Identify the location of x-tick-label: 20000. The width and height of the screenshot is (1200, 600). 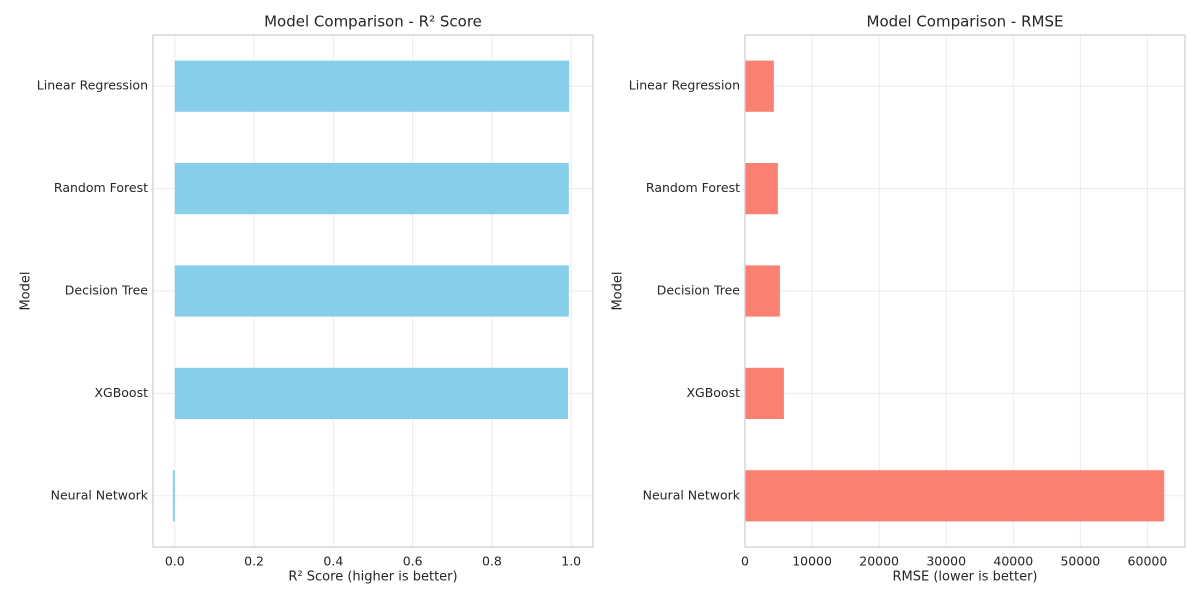
(879, 561).